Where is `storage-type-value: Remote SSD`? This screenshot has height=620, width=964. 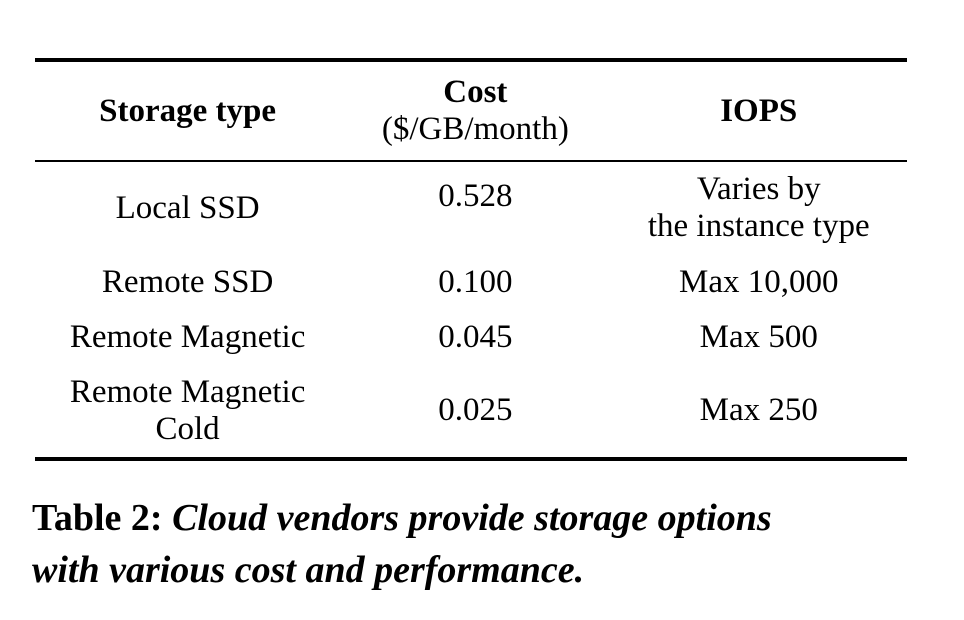 storage-type-value: Remote SSD is located at coordinates (187, 281).